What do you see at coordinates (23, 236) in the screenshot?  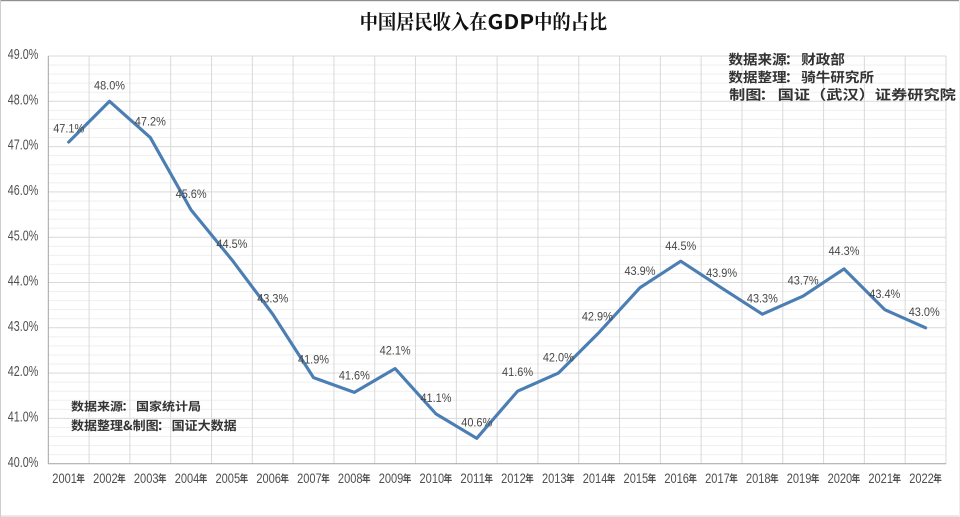 I see `svg-text: 45.0%` at bounding box center [23, 236].